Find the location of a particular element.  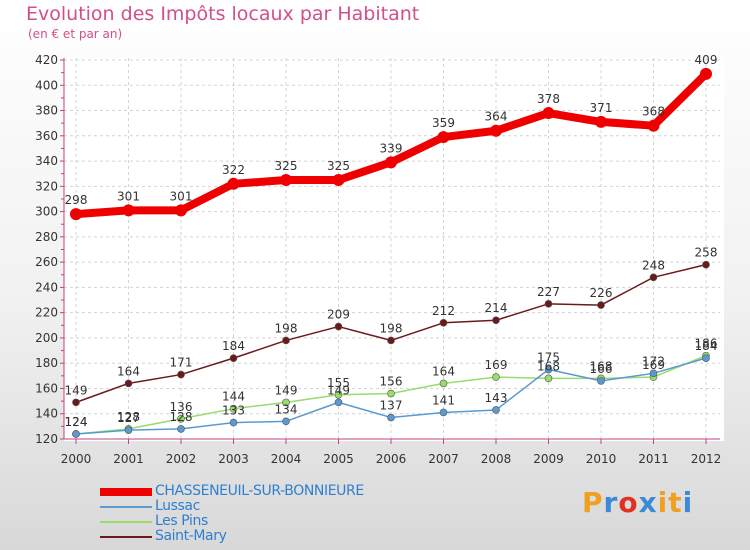

x-tick-label: 2001 is located at coordinates (128, 459).